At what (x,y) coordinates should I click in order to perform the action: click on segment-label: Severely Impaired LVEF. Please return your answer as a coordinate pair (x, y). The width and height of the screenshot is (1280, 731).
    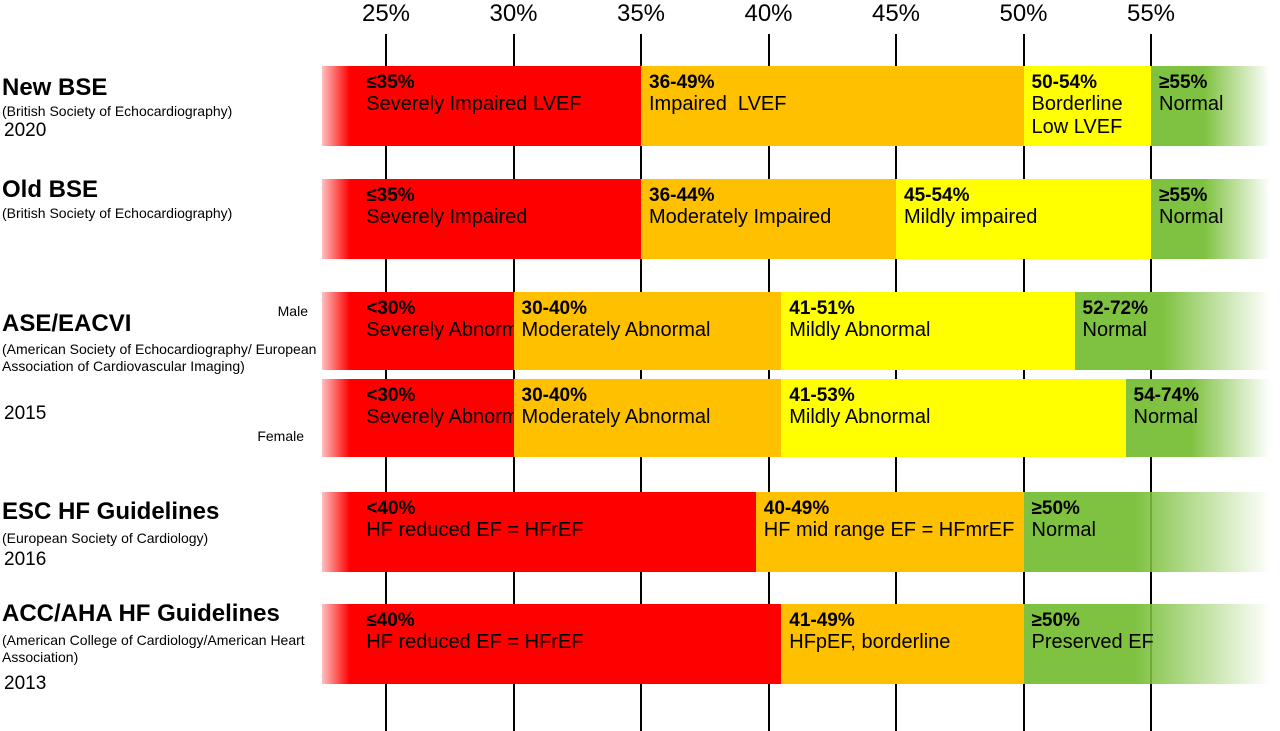
    Looking at the image, I should click on (474, 104).